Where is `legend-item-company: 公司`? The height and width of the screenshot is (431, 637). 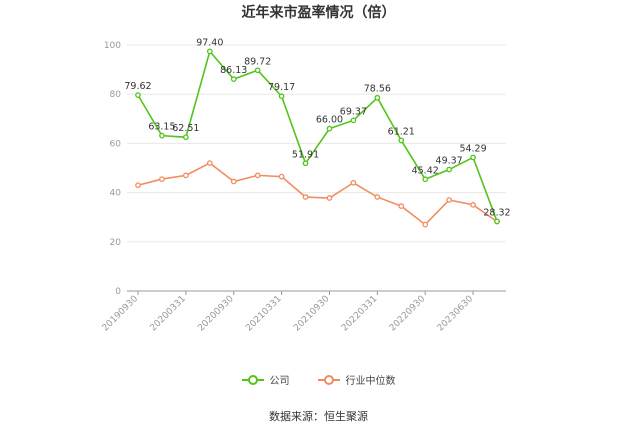 legend-item-company: 公司 is located at coordinates (265, 379).